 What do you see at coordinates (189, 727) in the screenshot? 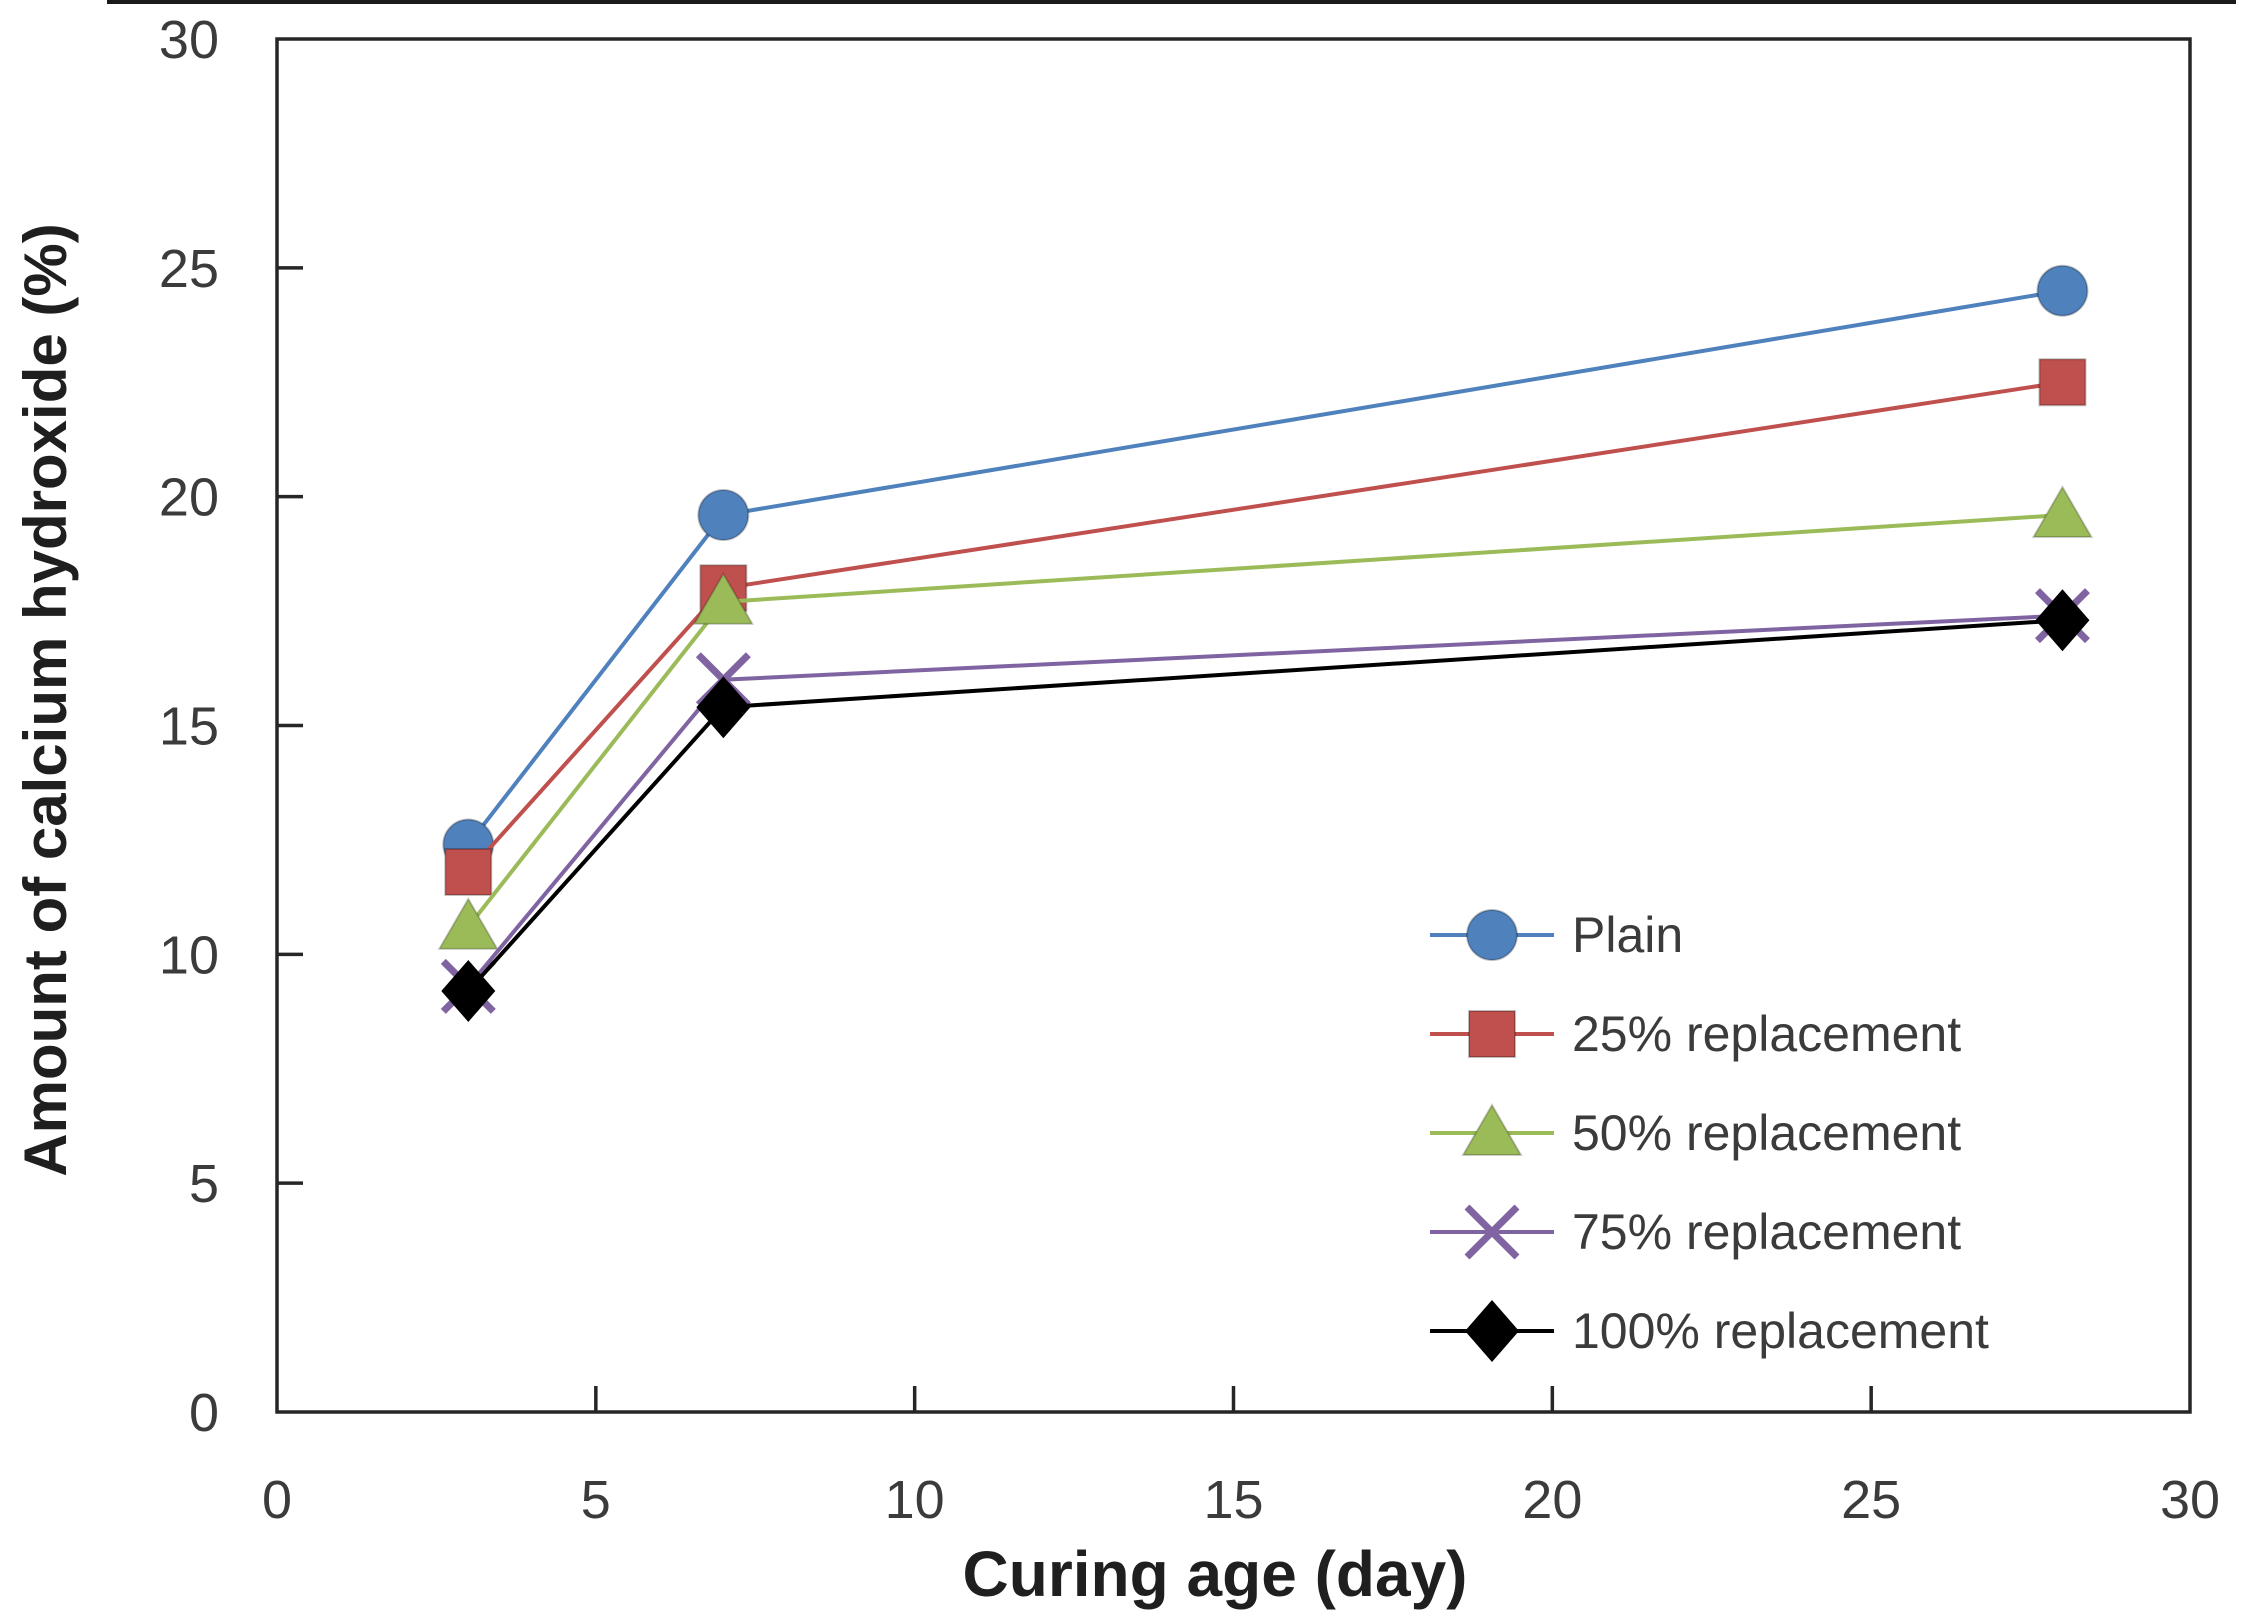
I see `y-tick-label-15: 15` at bounding box center [189, 727].